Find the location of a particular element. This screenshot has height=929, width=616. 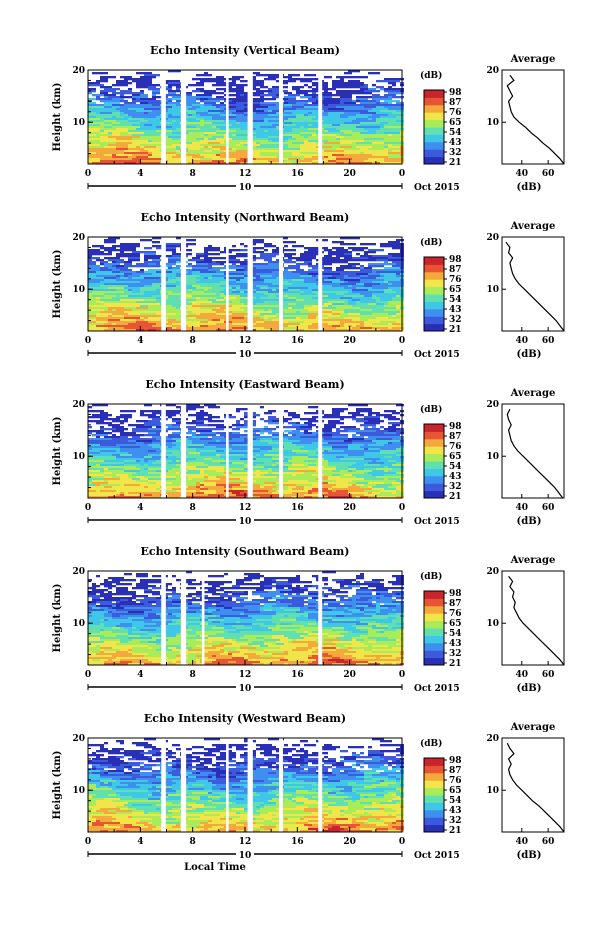

colorbar-tick-label: 32 is located at coordinates (455, 320).